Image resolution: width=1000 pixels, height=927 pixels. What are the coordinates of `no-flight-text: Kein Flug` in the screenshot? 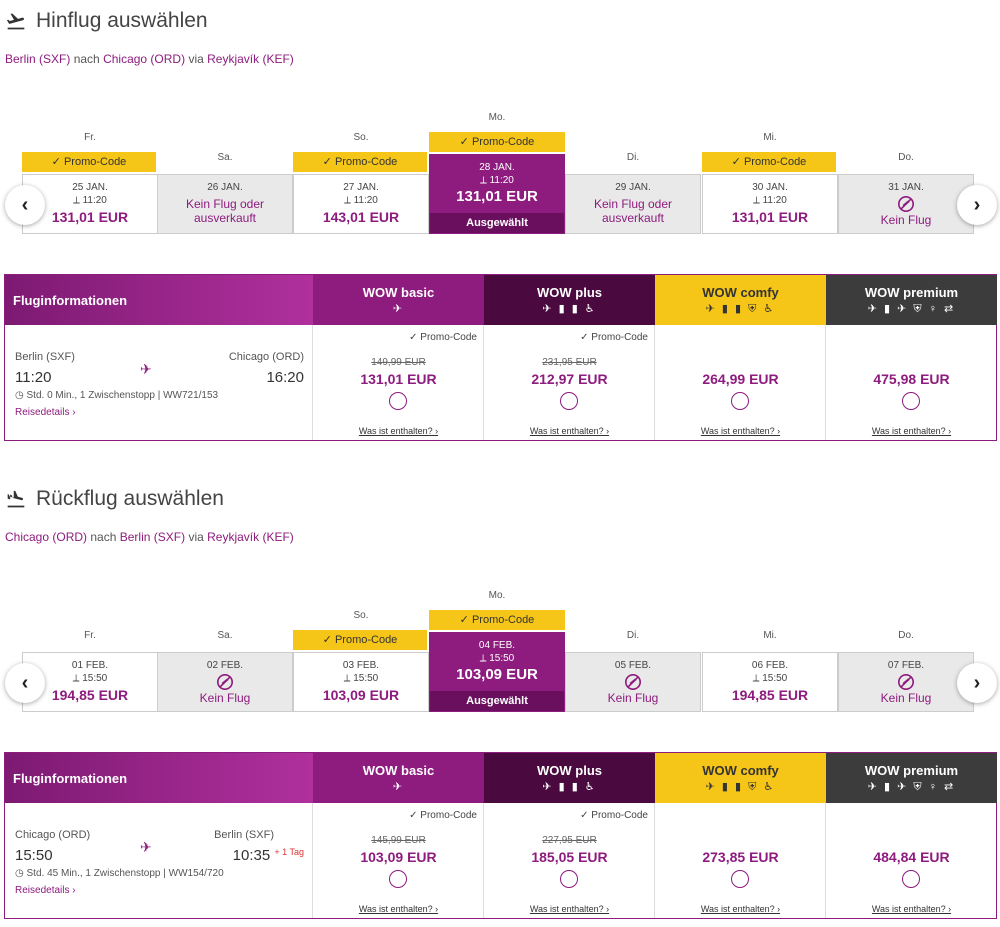 It's located at (225, 698).